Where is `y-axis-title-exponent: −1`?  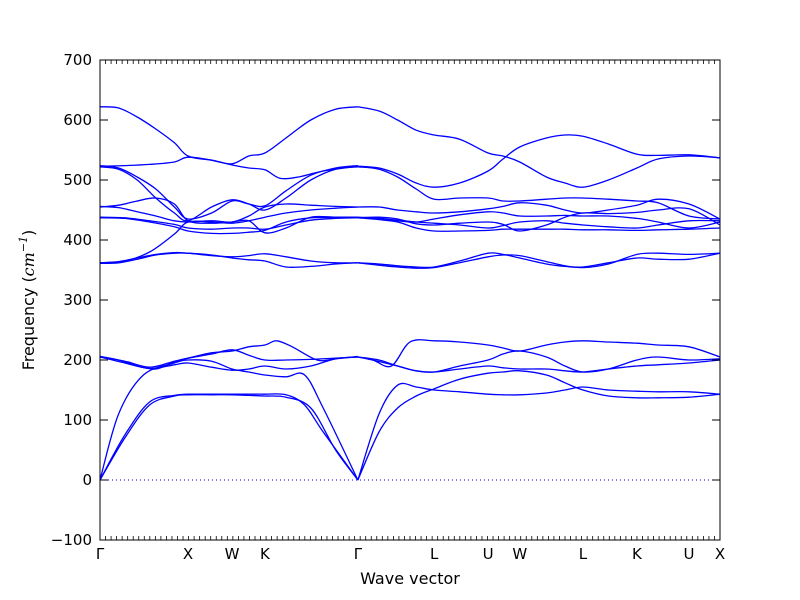
y-axis-title-exponent: −1 is located at coordinates (23, 244).